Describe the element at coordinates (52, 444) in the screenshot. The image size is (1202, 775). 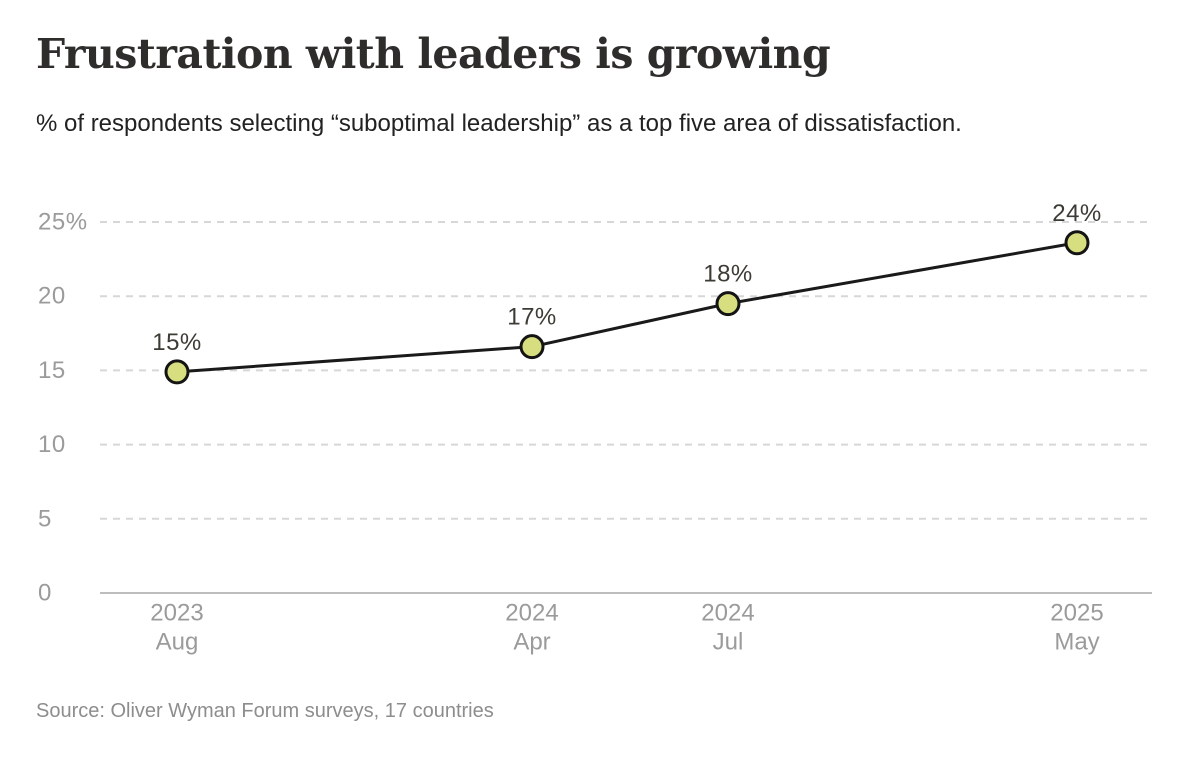
I see `y-tick-label: 10` at that location.